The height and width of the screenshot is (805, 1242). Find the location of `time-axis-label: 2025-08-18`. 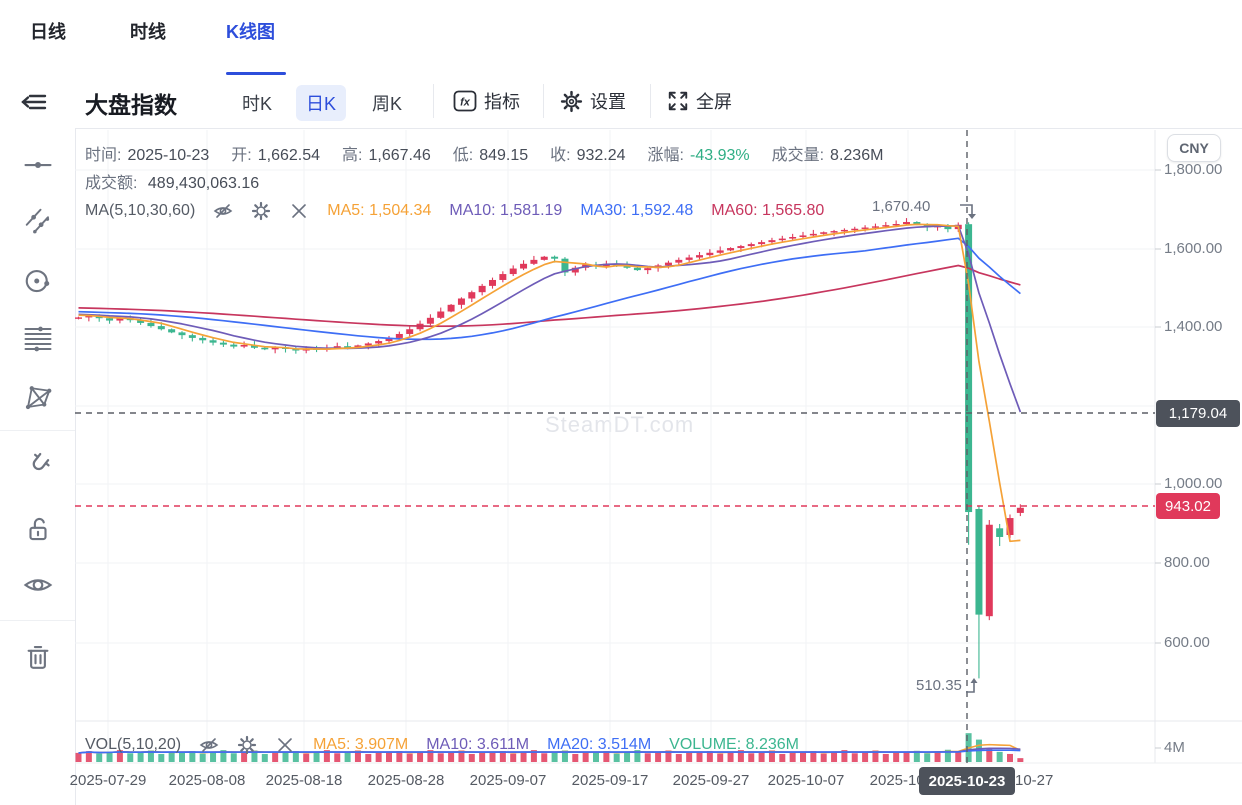

time-axis-label: 2025-08-18 is located at coordinates (304, 780).